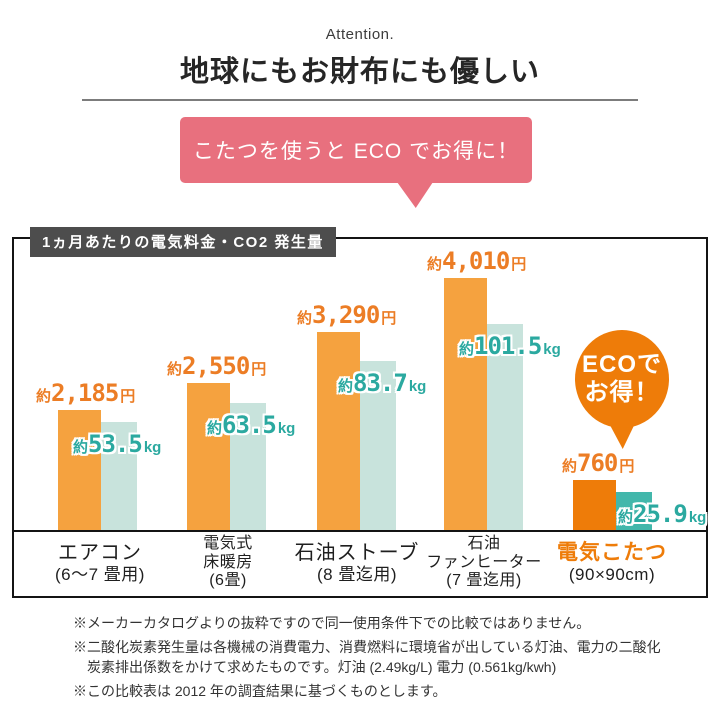 The width and height of the screenshot is (720, 720). I want to click on cost-value-label-2: 約3,290 円, so click(346, 315).